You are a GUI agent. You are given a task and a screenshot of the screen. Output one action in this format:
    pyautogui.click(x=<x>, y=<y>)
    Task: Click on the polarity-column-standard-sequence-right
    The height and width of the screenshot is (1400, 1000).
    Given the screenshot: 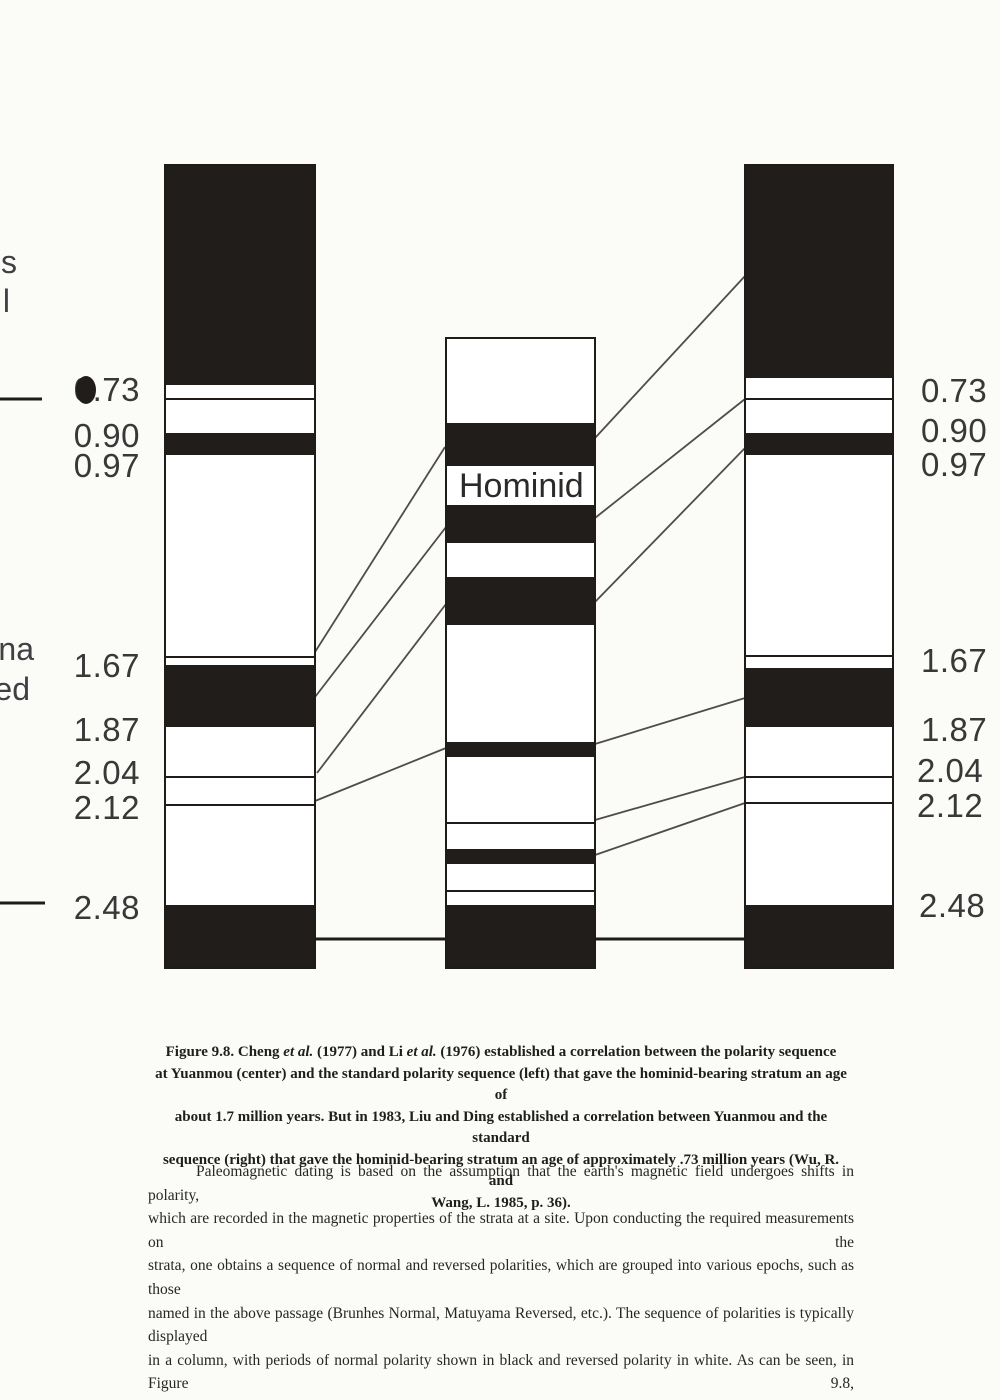 What is the action you would take?
    pyautogui.click(x=819, y=566)
    